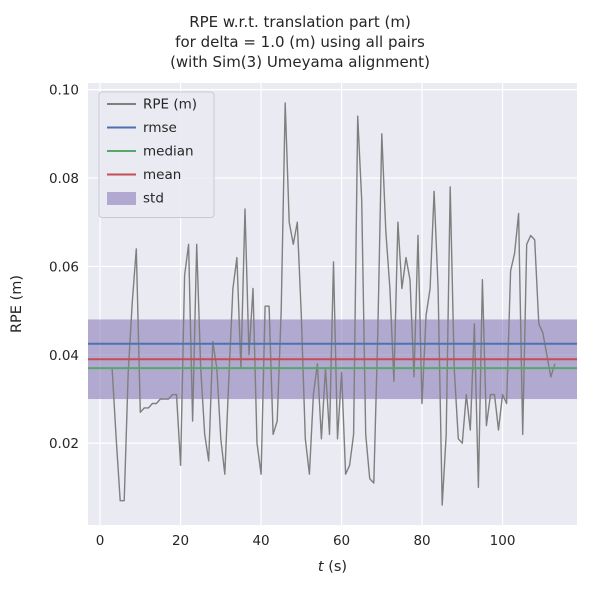 The width and height of the screenshot is (600, 600). Describe the element at coordinates (17, 304) in the screenshot. I see `y-axis-label: RPE (m)` at that location.